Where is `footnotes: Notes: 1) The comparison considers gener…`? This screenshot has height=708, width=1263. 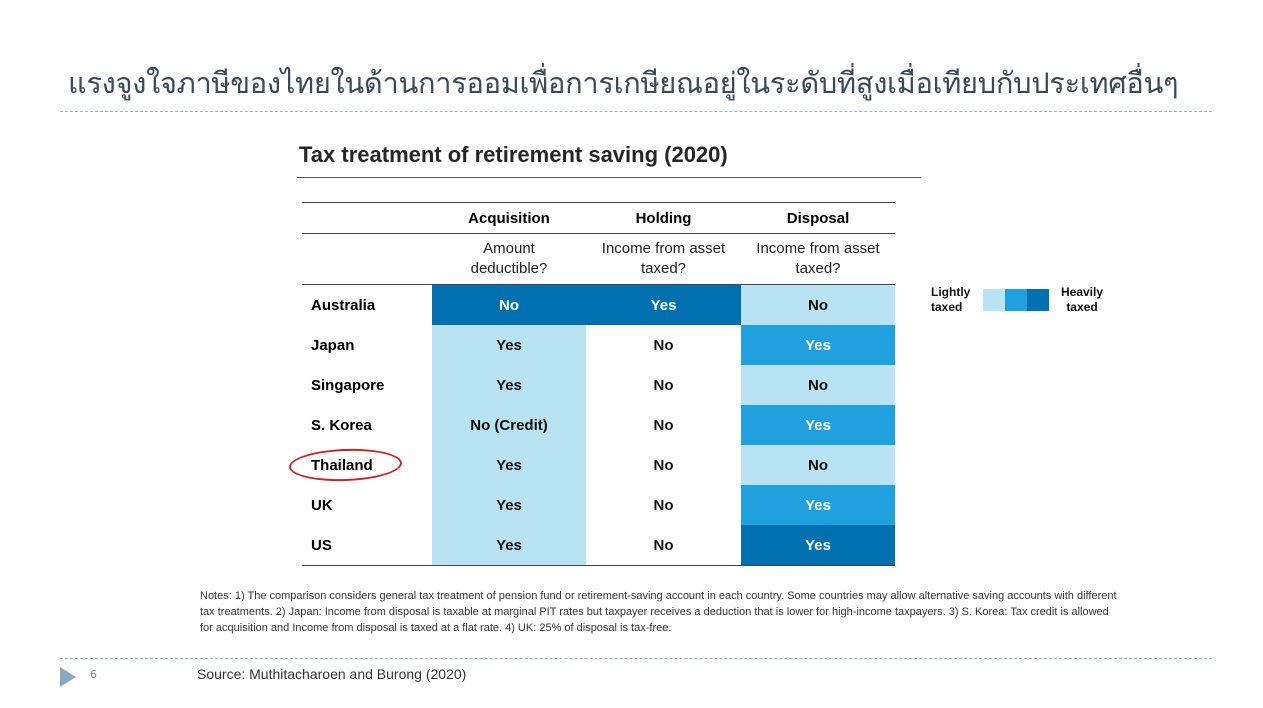 footnotes: Notes: 1) The comparison considers gener… is located at coordinates (658, 612).